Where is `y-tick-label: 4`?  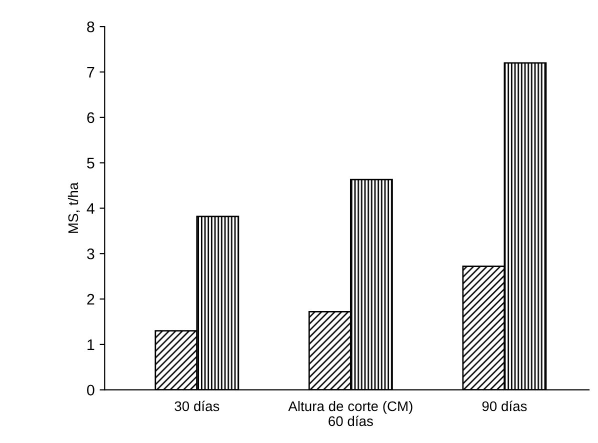 y-tick-label: 4 is located at coordinates (90, 208).